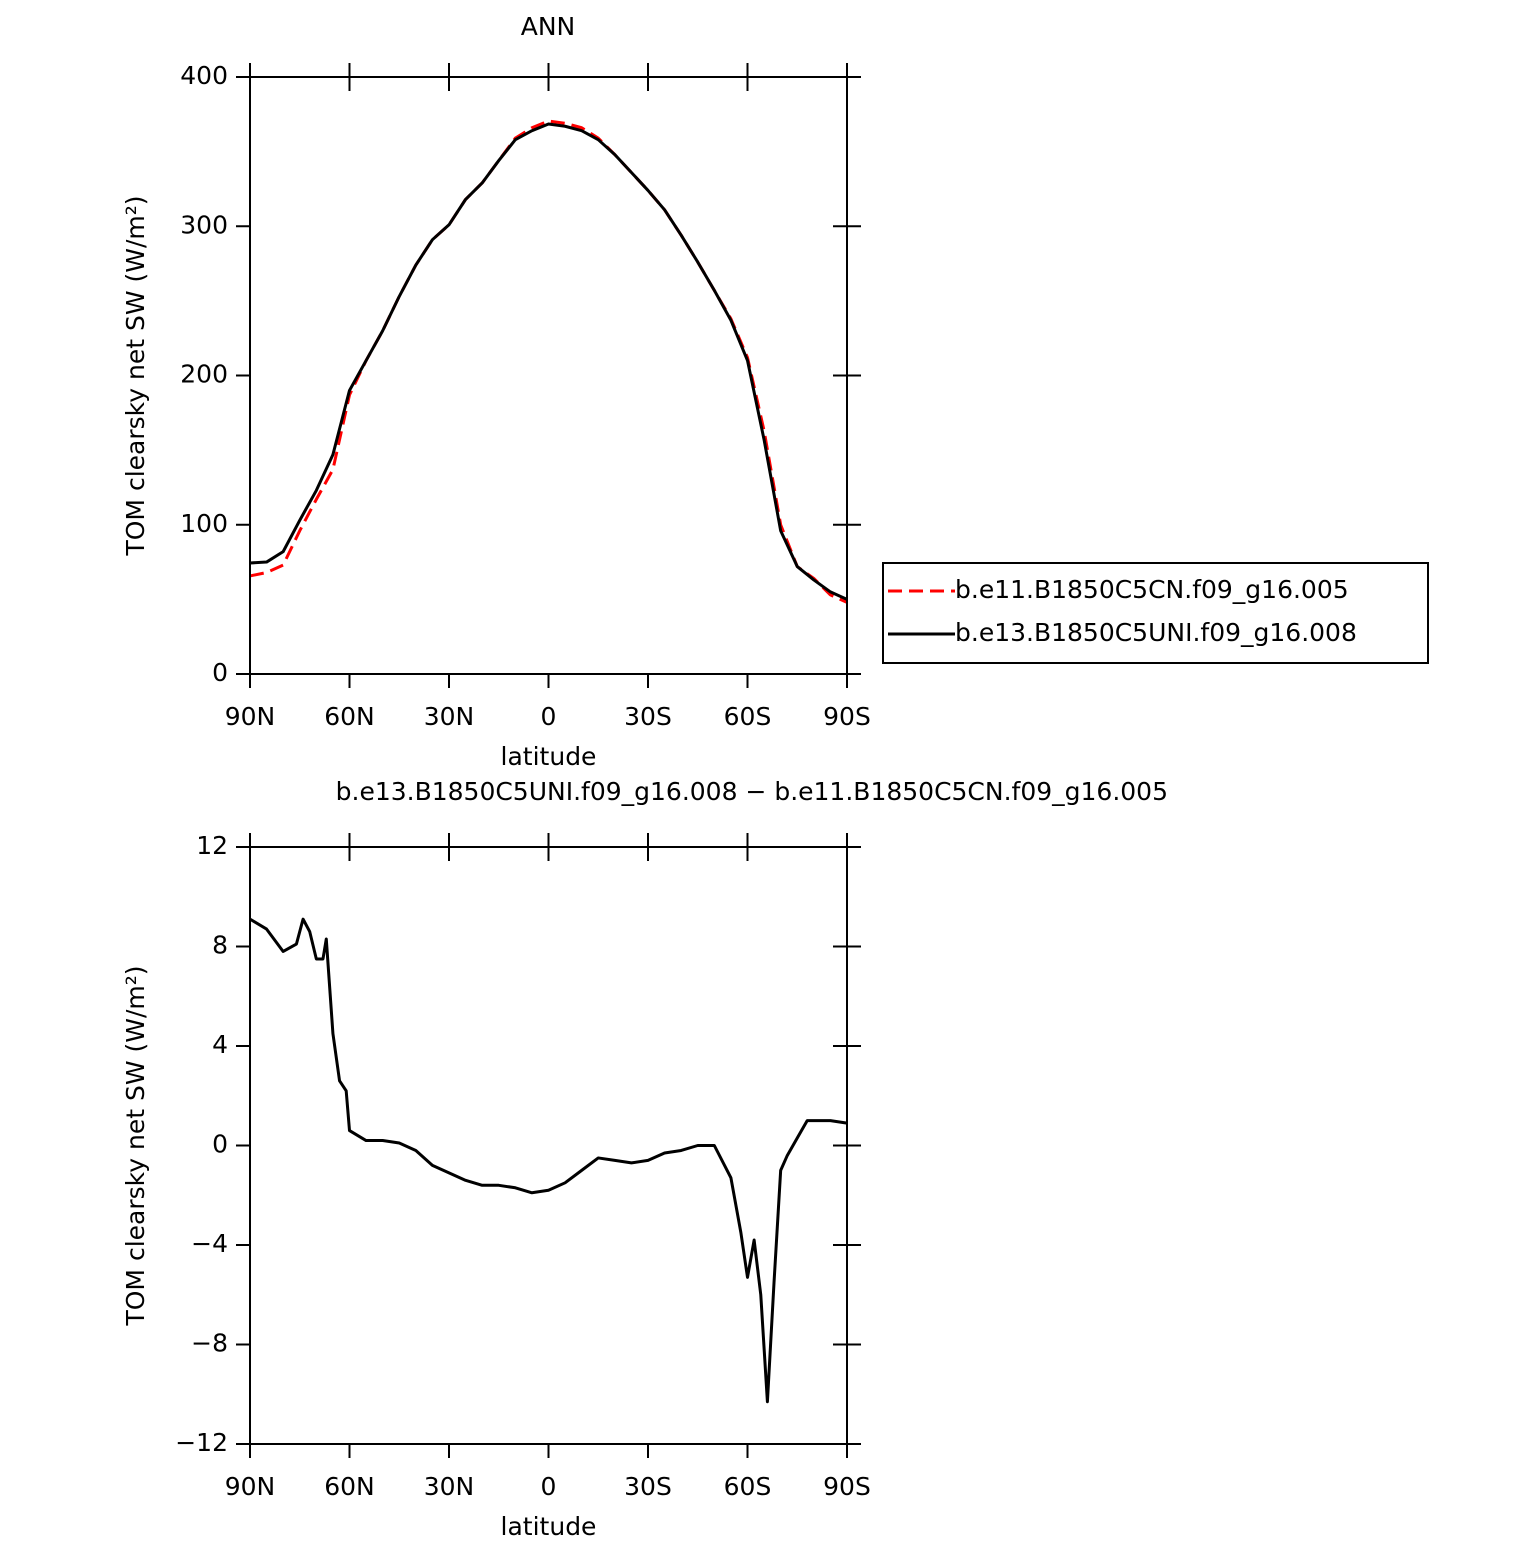 This screenshot has height=1552, width=1535. What do you see at coordinates (1156, 632) in the screenshot?
I see `legend-label: b.e13.B1850C5UNI.f09_g16.008` at bounding box center [1156, 632].